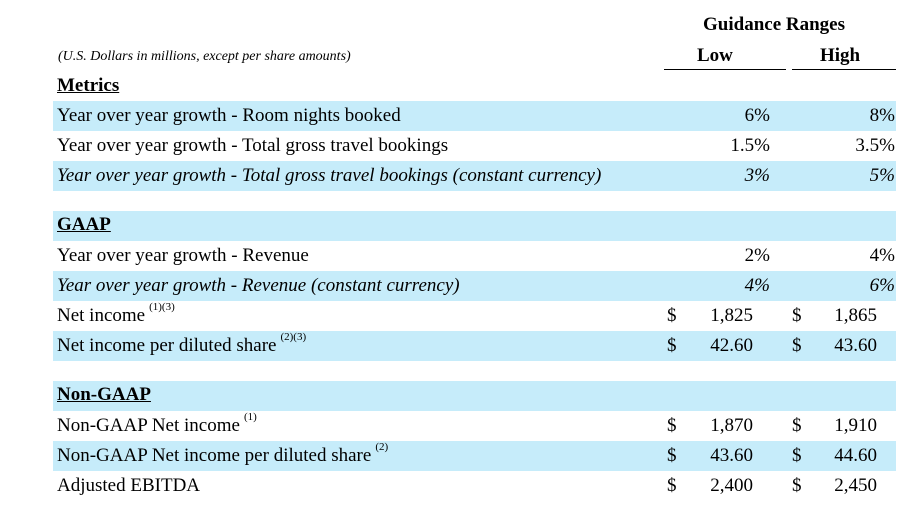 The image size is (917, 512). What do you see at coordinates (474, 256) in the screenshot?
I see `row-revenue: Year over year growth - Revenue 2% 4%` at bounding box center [474, 256].